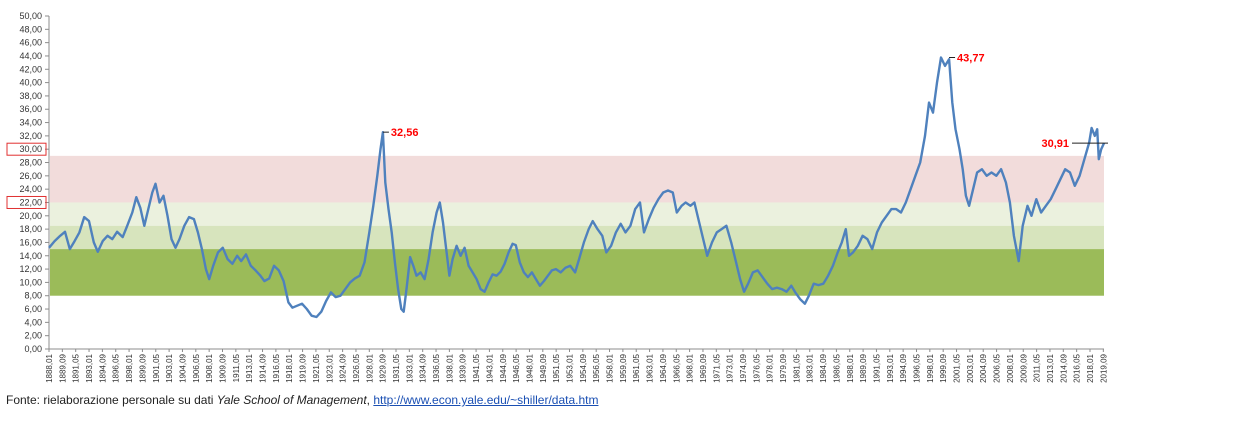  I want to click on x-tick-label: 1926,05, so click(356, 367).